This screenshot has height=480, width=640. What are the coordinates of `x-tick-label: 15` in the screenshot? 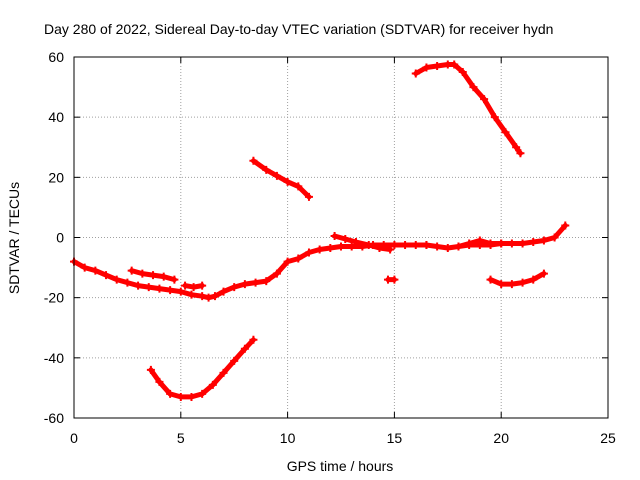 It's located at (395, 438).